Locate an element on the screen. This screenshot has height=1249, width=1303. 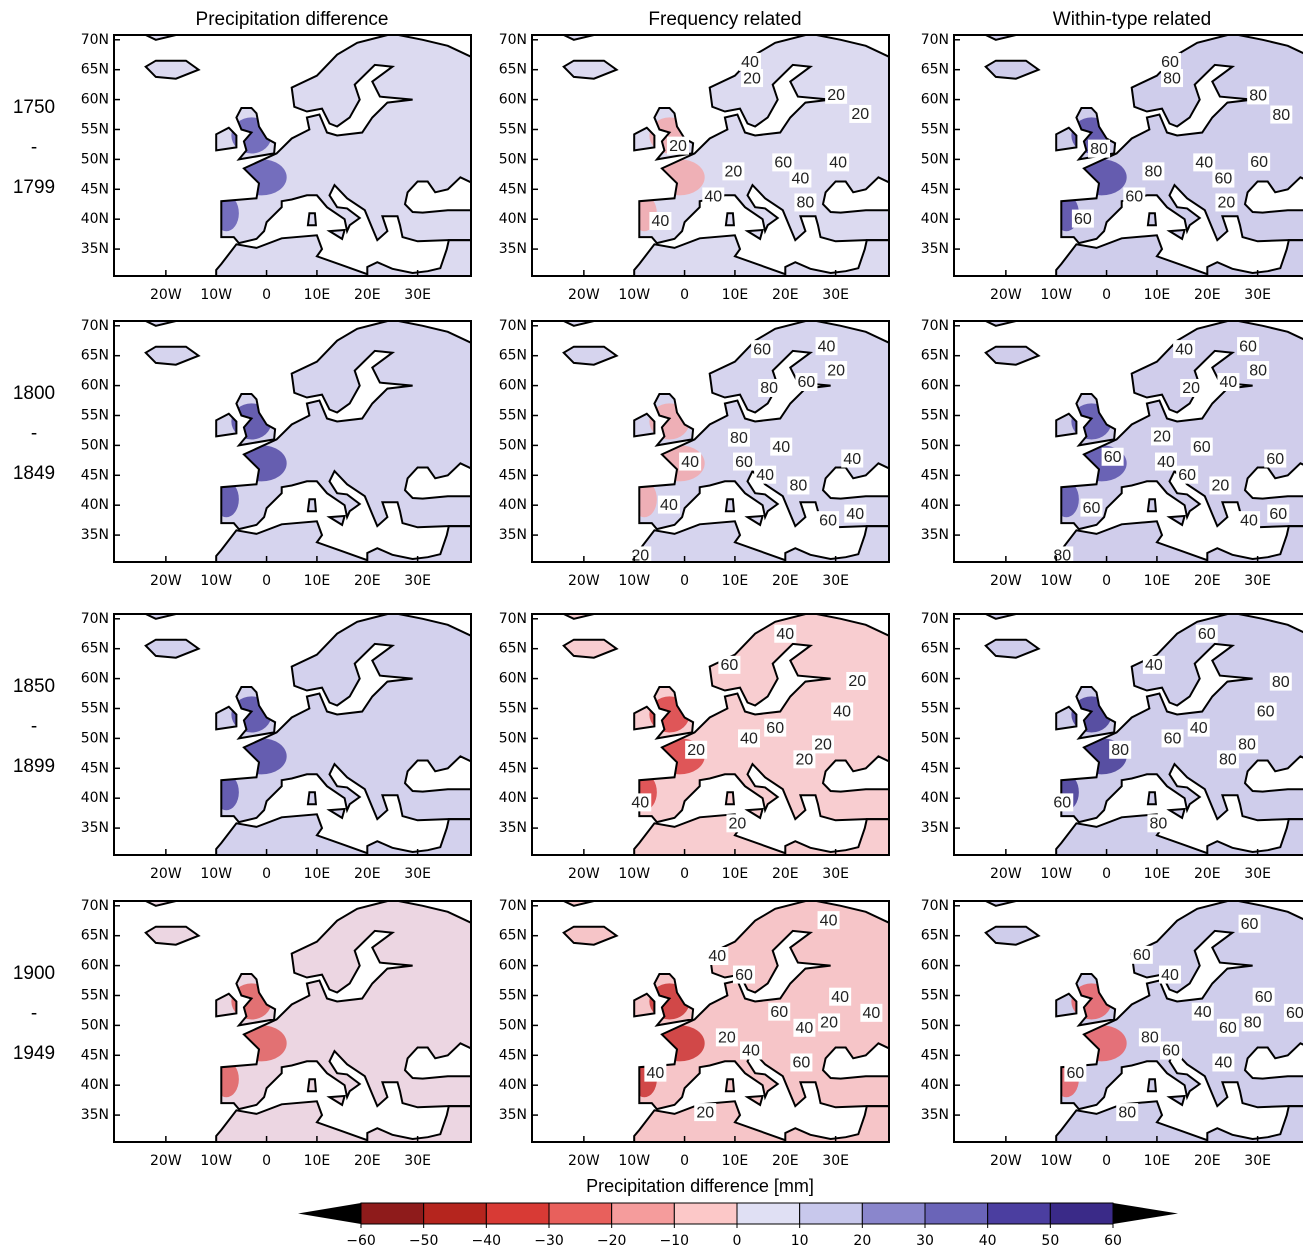
x-tick-label: 30E is located at coordinates (1257, 874).